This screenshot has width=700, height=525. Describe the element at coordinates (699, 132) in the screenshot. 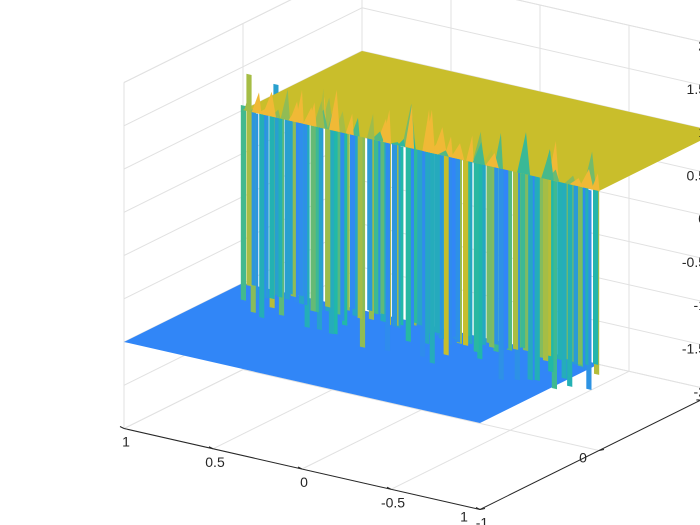

I see `z-tick-label: 1` at that location.